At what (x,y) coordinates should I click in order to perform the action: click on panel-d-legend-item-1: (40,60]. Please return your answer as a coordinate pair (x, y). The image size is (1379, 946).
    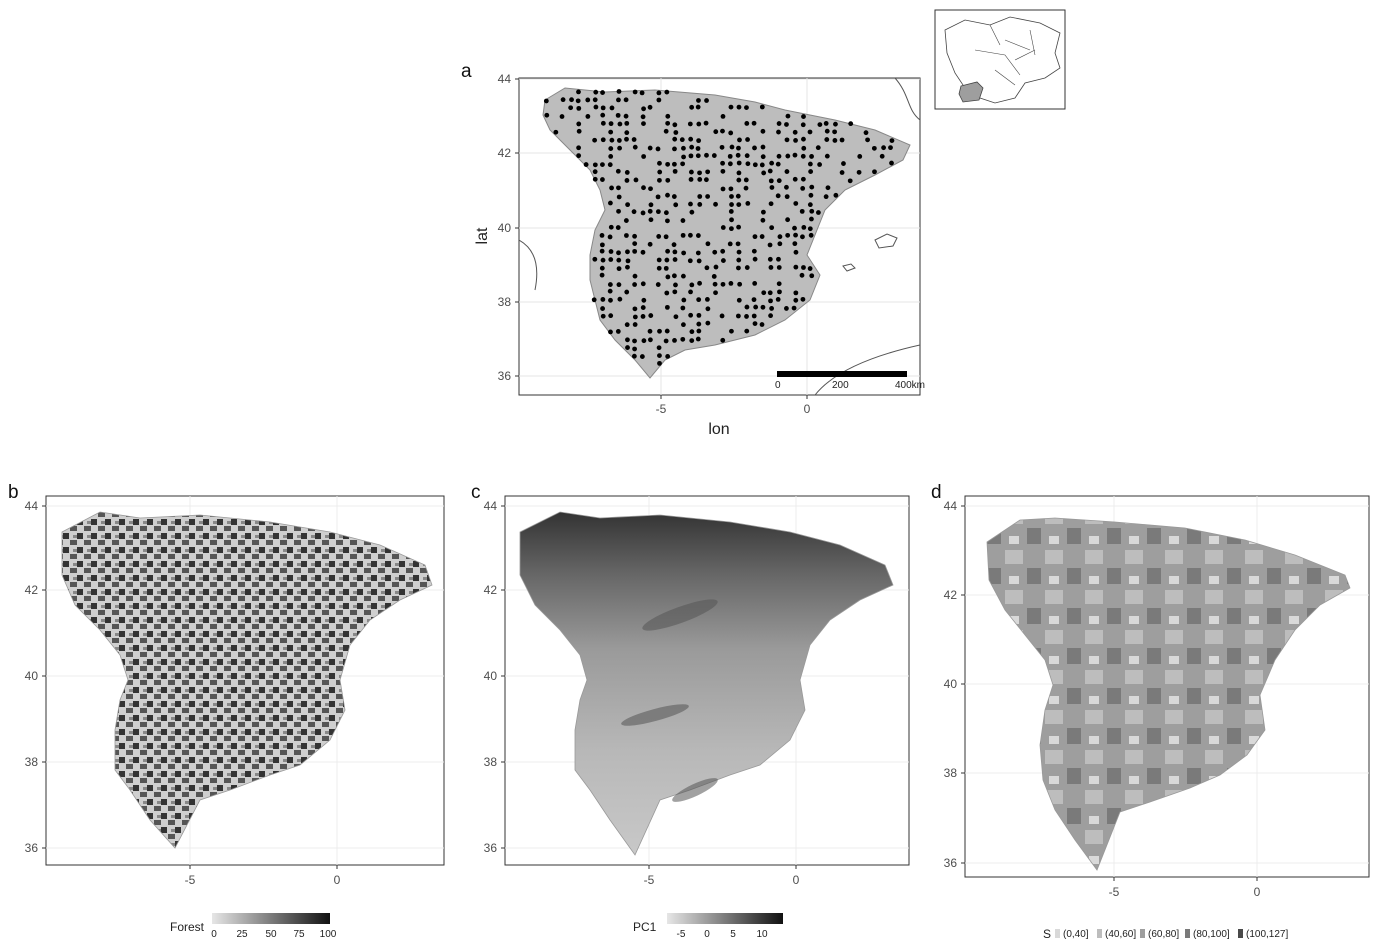
    Looking at the image, I should click on (1120, 934).